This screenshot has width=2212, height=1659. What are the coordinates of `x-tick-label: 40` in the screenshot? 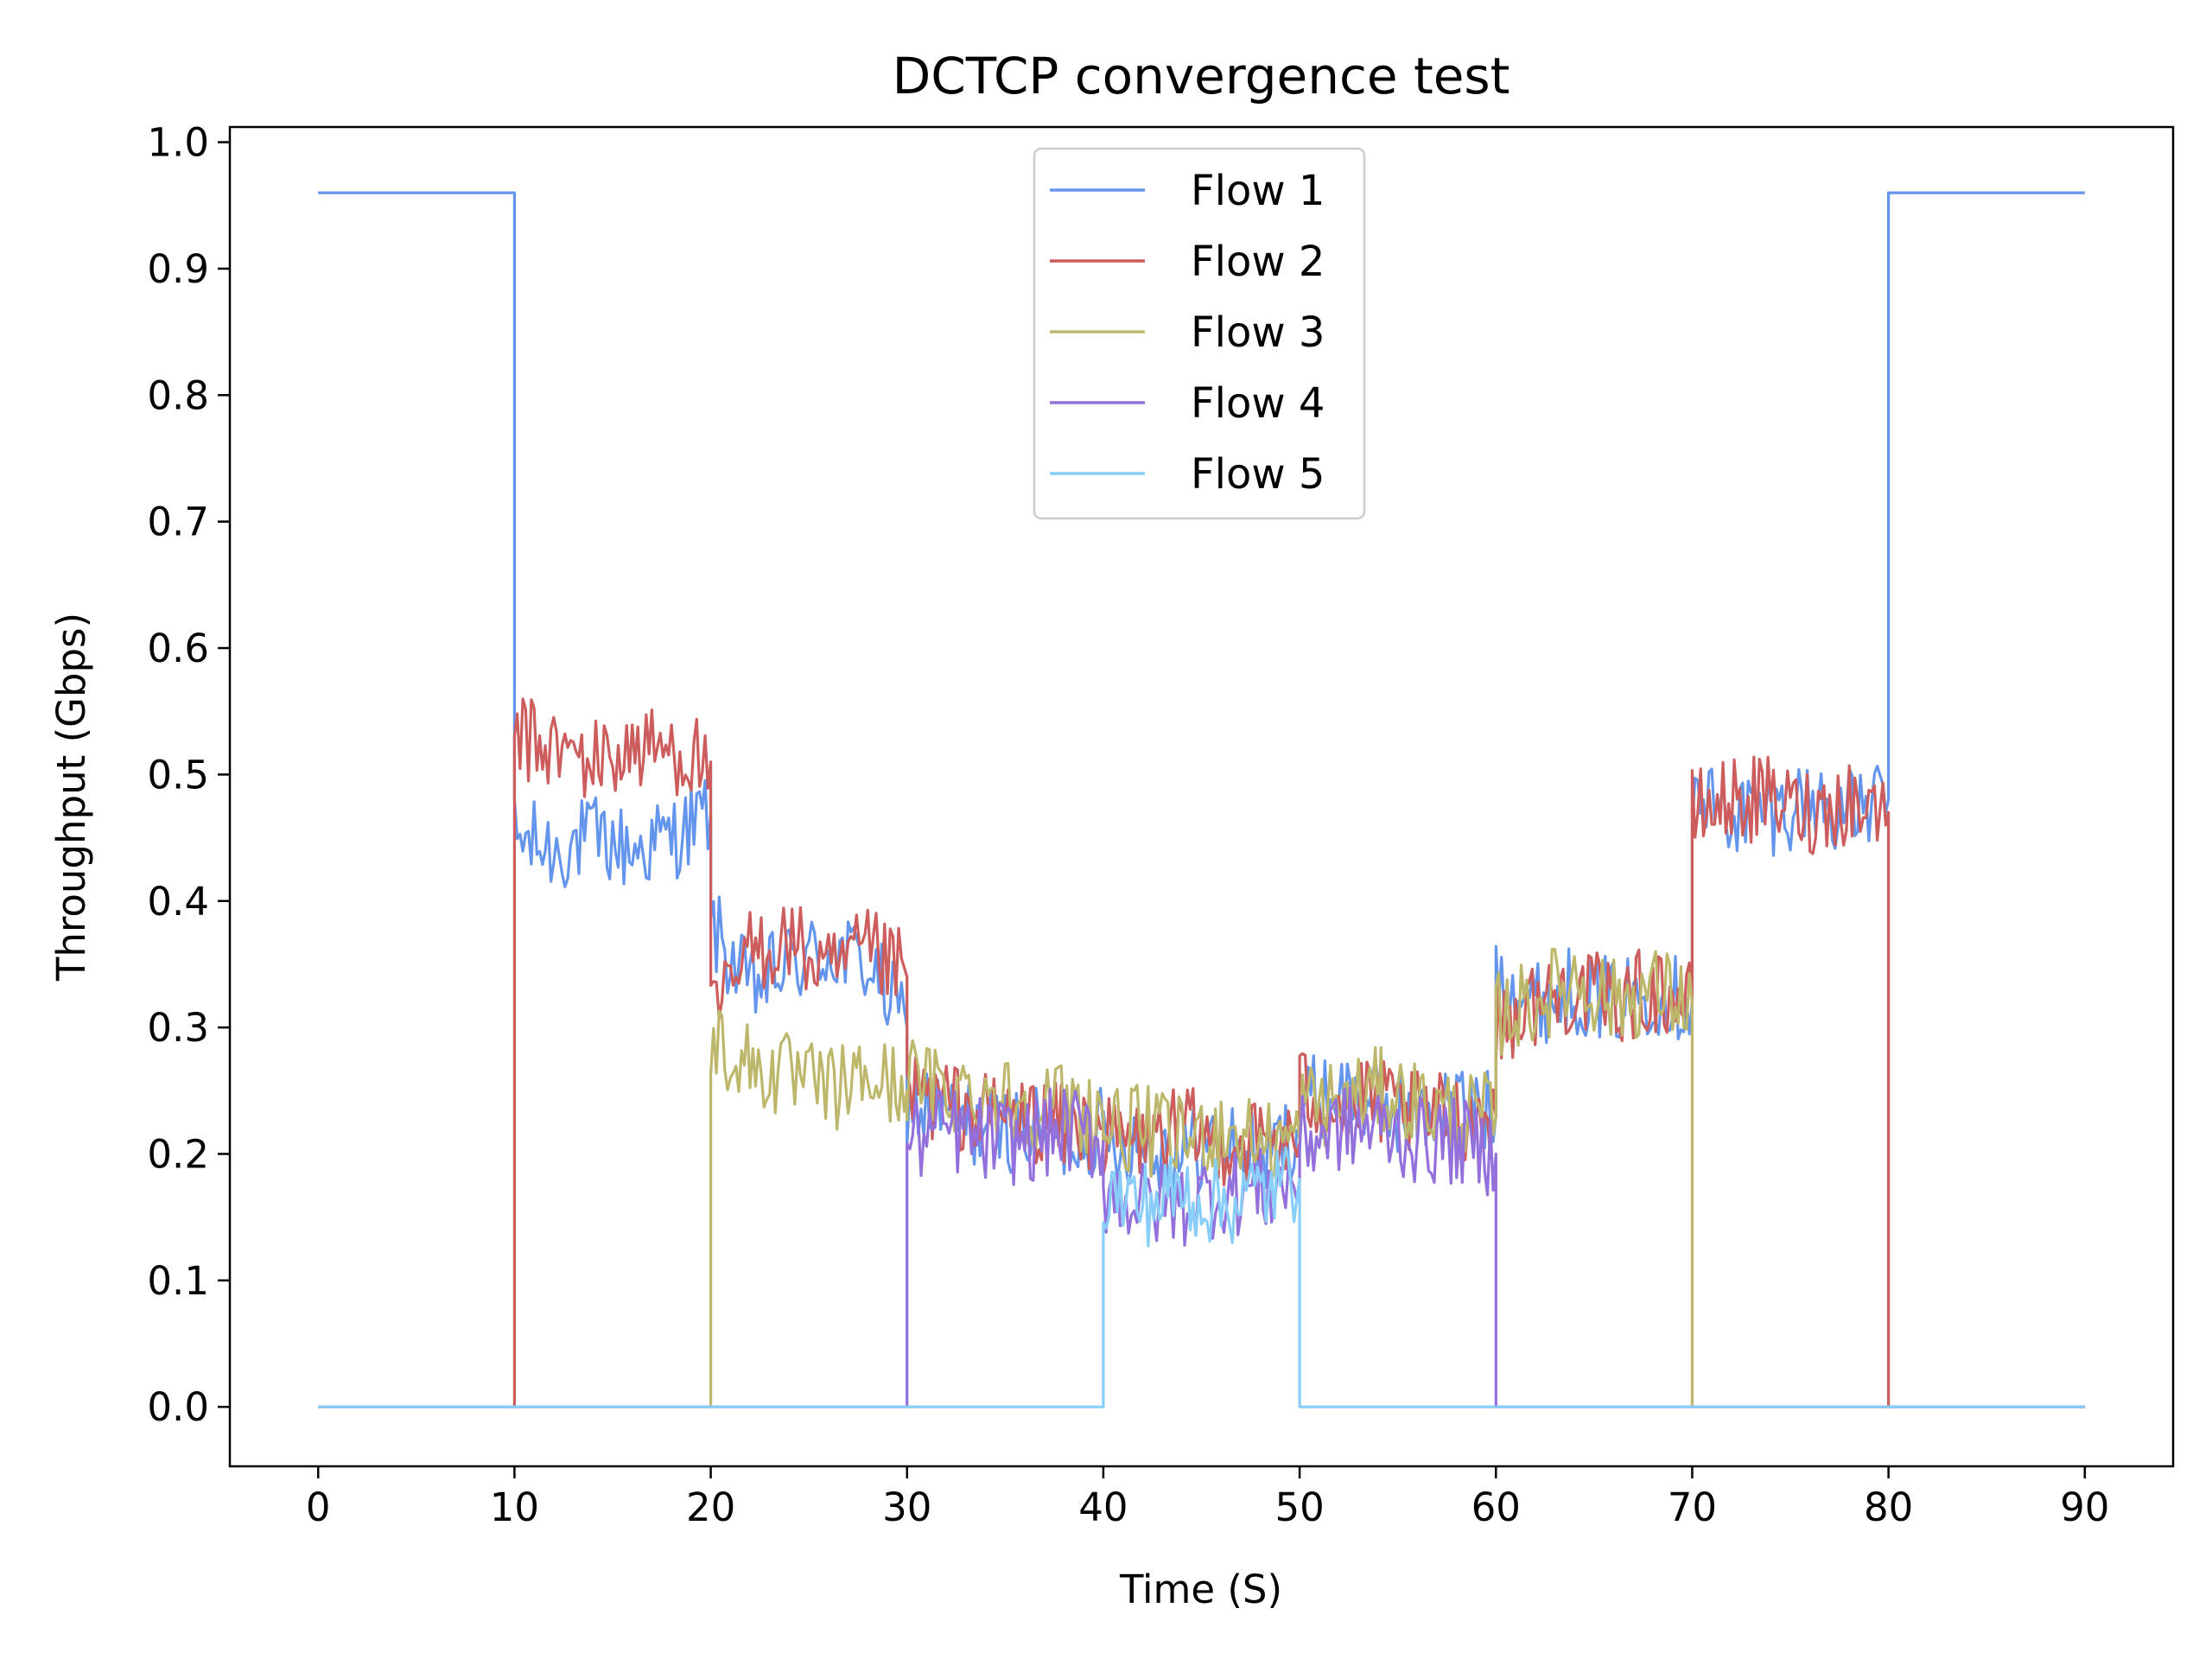 It's located at (1103, 1507).